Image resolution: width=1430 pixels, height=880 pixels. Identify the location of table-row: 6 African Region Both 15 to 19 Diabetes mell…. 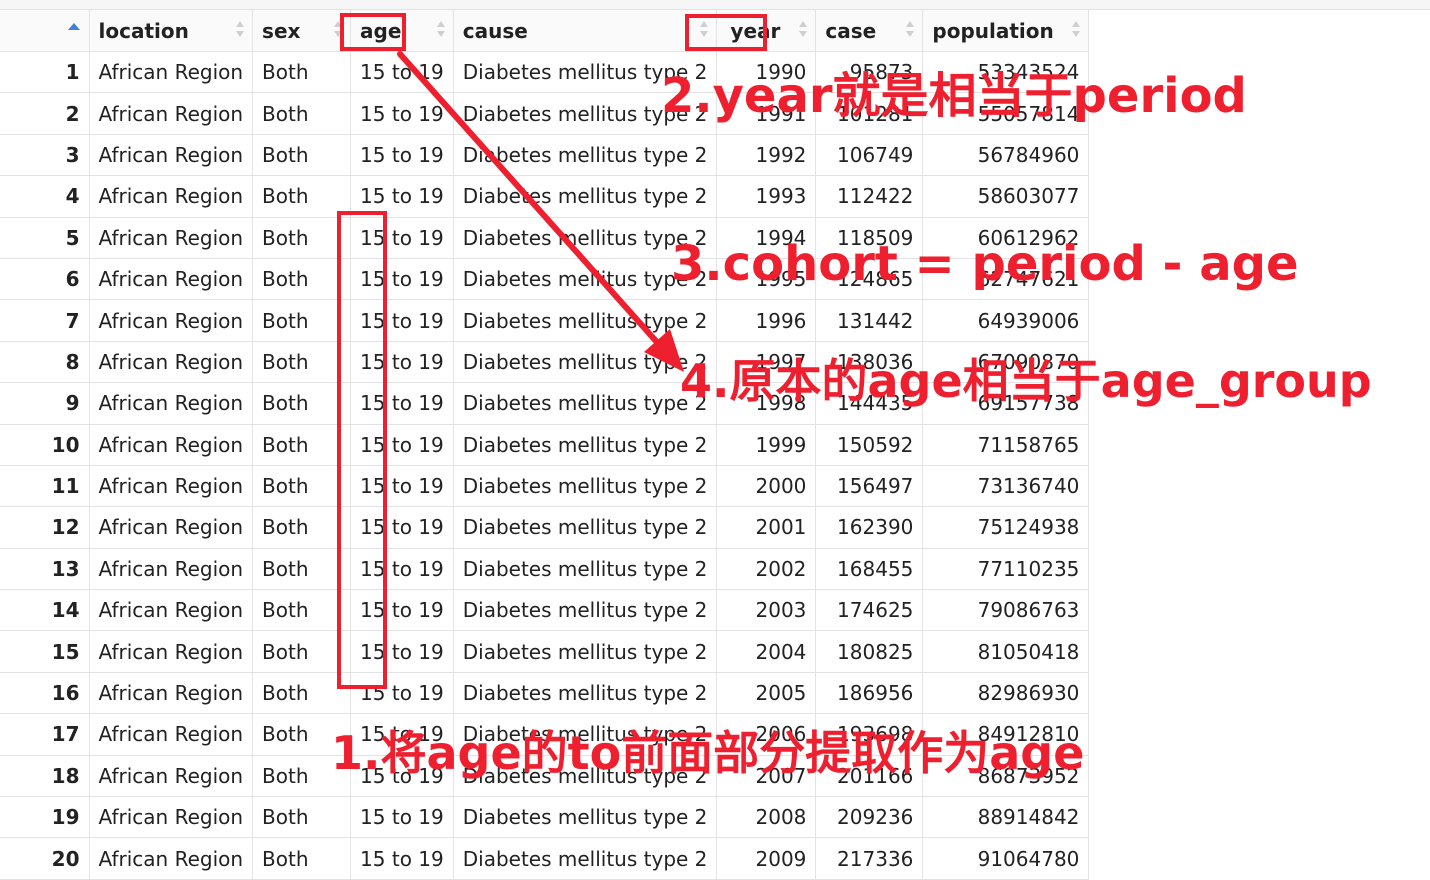
(545, 279).